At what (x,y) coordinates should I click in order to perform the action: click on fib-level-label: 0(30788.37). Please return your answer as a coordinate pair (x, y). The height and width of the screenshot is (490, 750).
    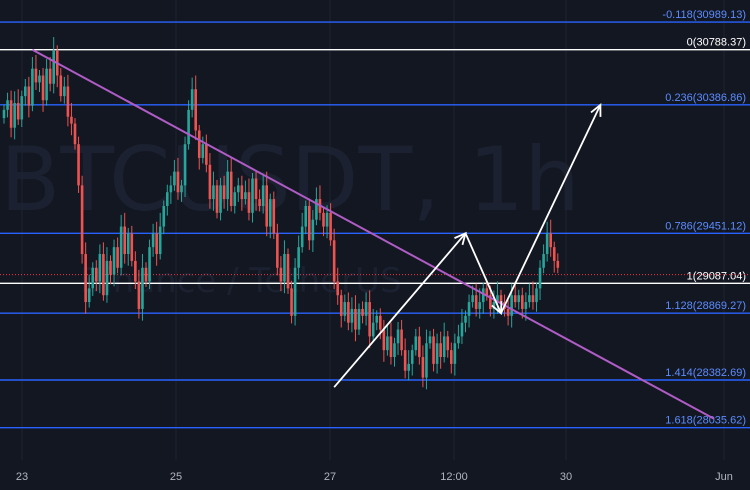
    Looking at the image, I should click on (716, 43).